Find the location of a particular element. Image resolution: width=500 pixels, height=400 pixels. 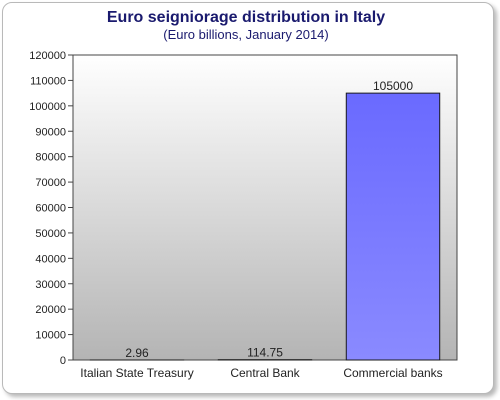

y-tick-label: 80000 is located at coordinates (50, 158).